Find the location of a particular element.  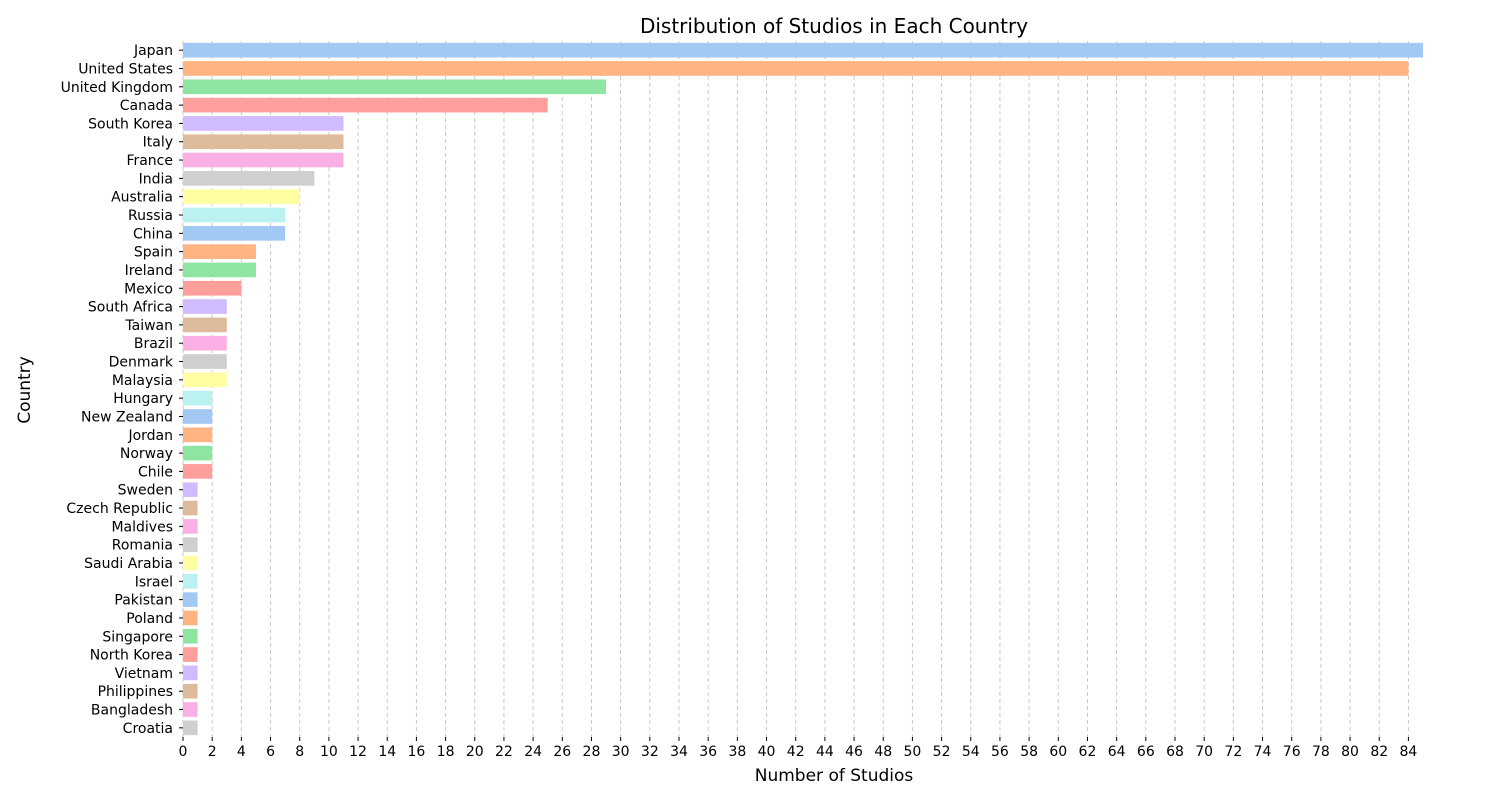

x-tick-label: 34 is located at coordinates (679, 752).